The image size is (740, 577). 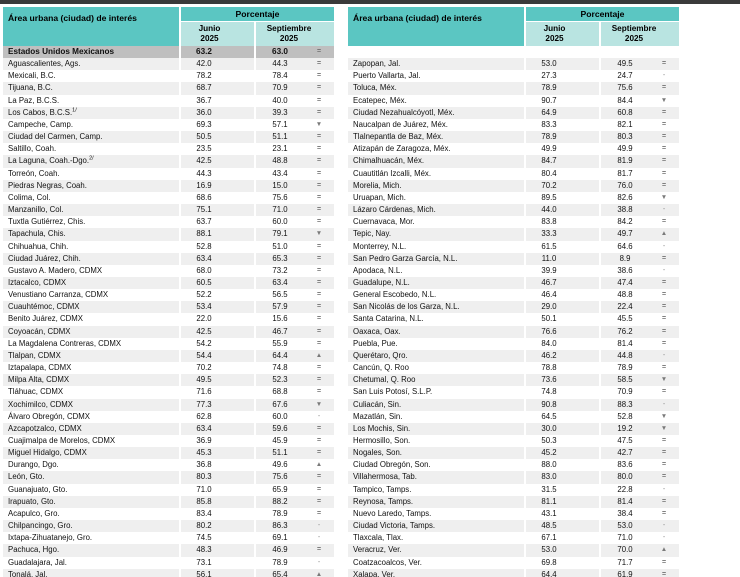 What do you see at coordinates (204, 282) in the screenshot?
I see `row-june-value: 60.5` at bounding box center [204, 282].